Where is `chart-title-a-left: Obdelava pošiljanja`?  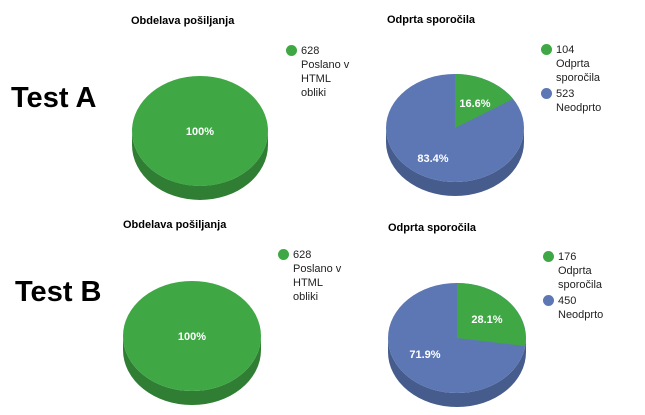
chart-title-a-left: Obdelava pošiljanja is located at coordinates (183, 21).